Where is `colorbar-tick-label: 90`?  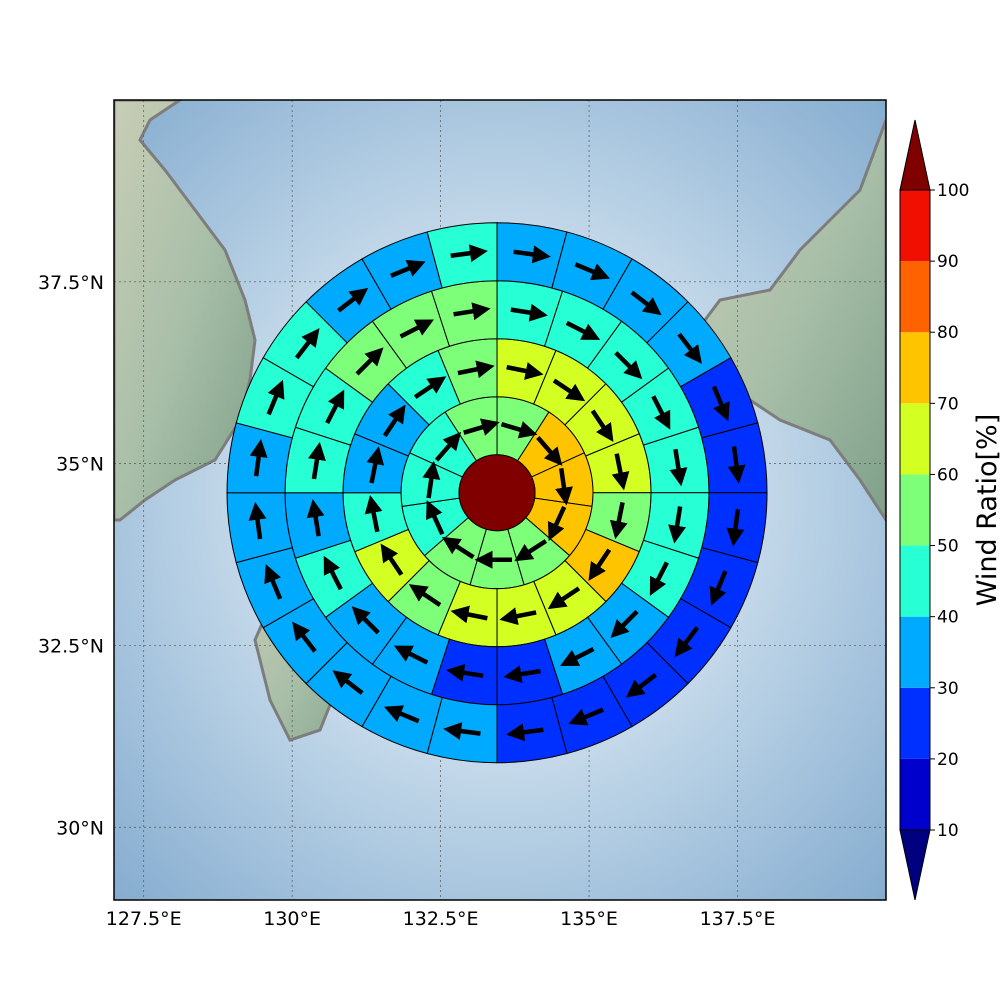
colorbar-tick-label: 90 is located at coordinates (948, 262).